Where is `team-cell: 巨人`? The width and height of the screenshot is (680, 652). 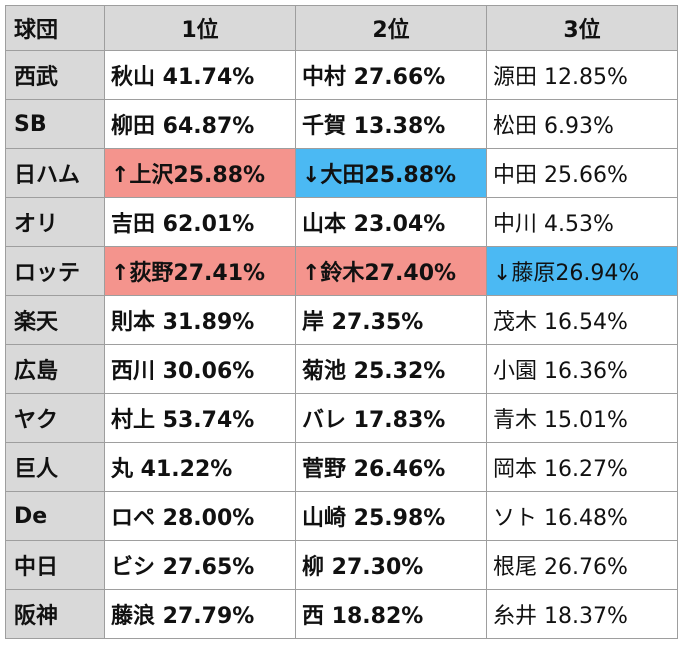
team-cell: 巨人 is located at coordinates (55, 467).